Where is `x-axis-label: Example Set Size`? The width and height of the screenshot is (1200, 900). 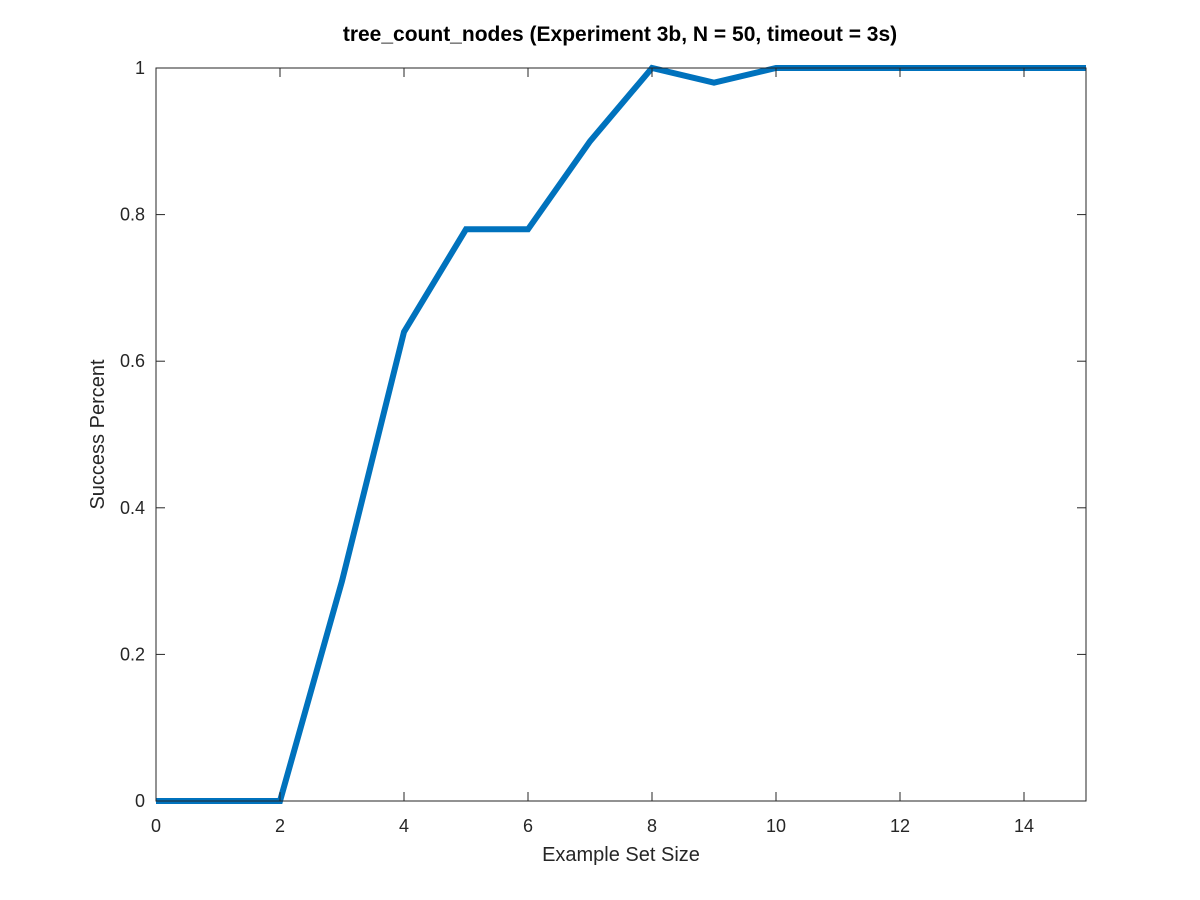
x-axis-label: Example Set Size is located at coordinates (621, 855).